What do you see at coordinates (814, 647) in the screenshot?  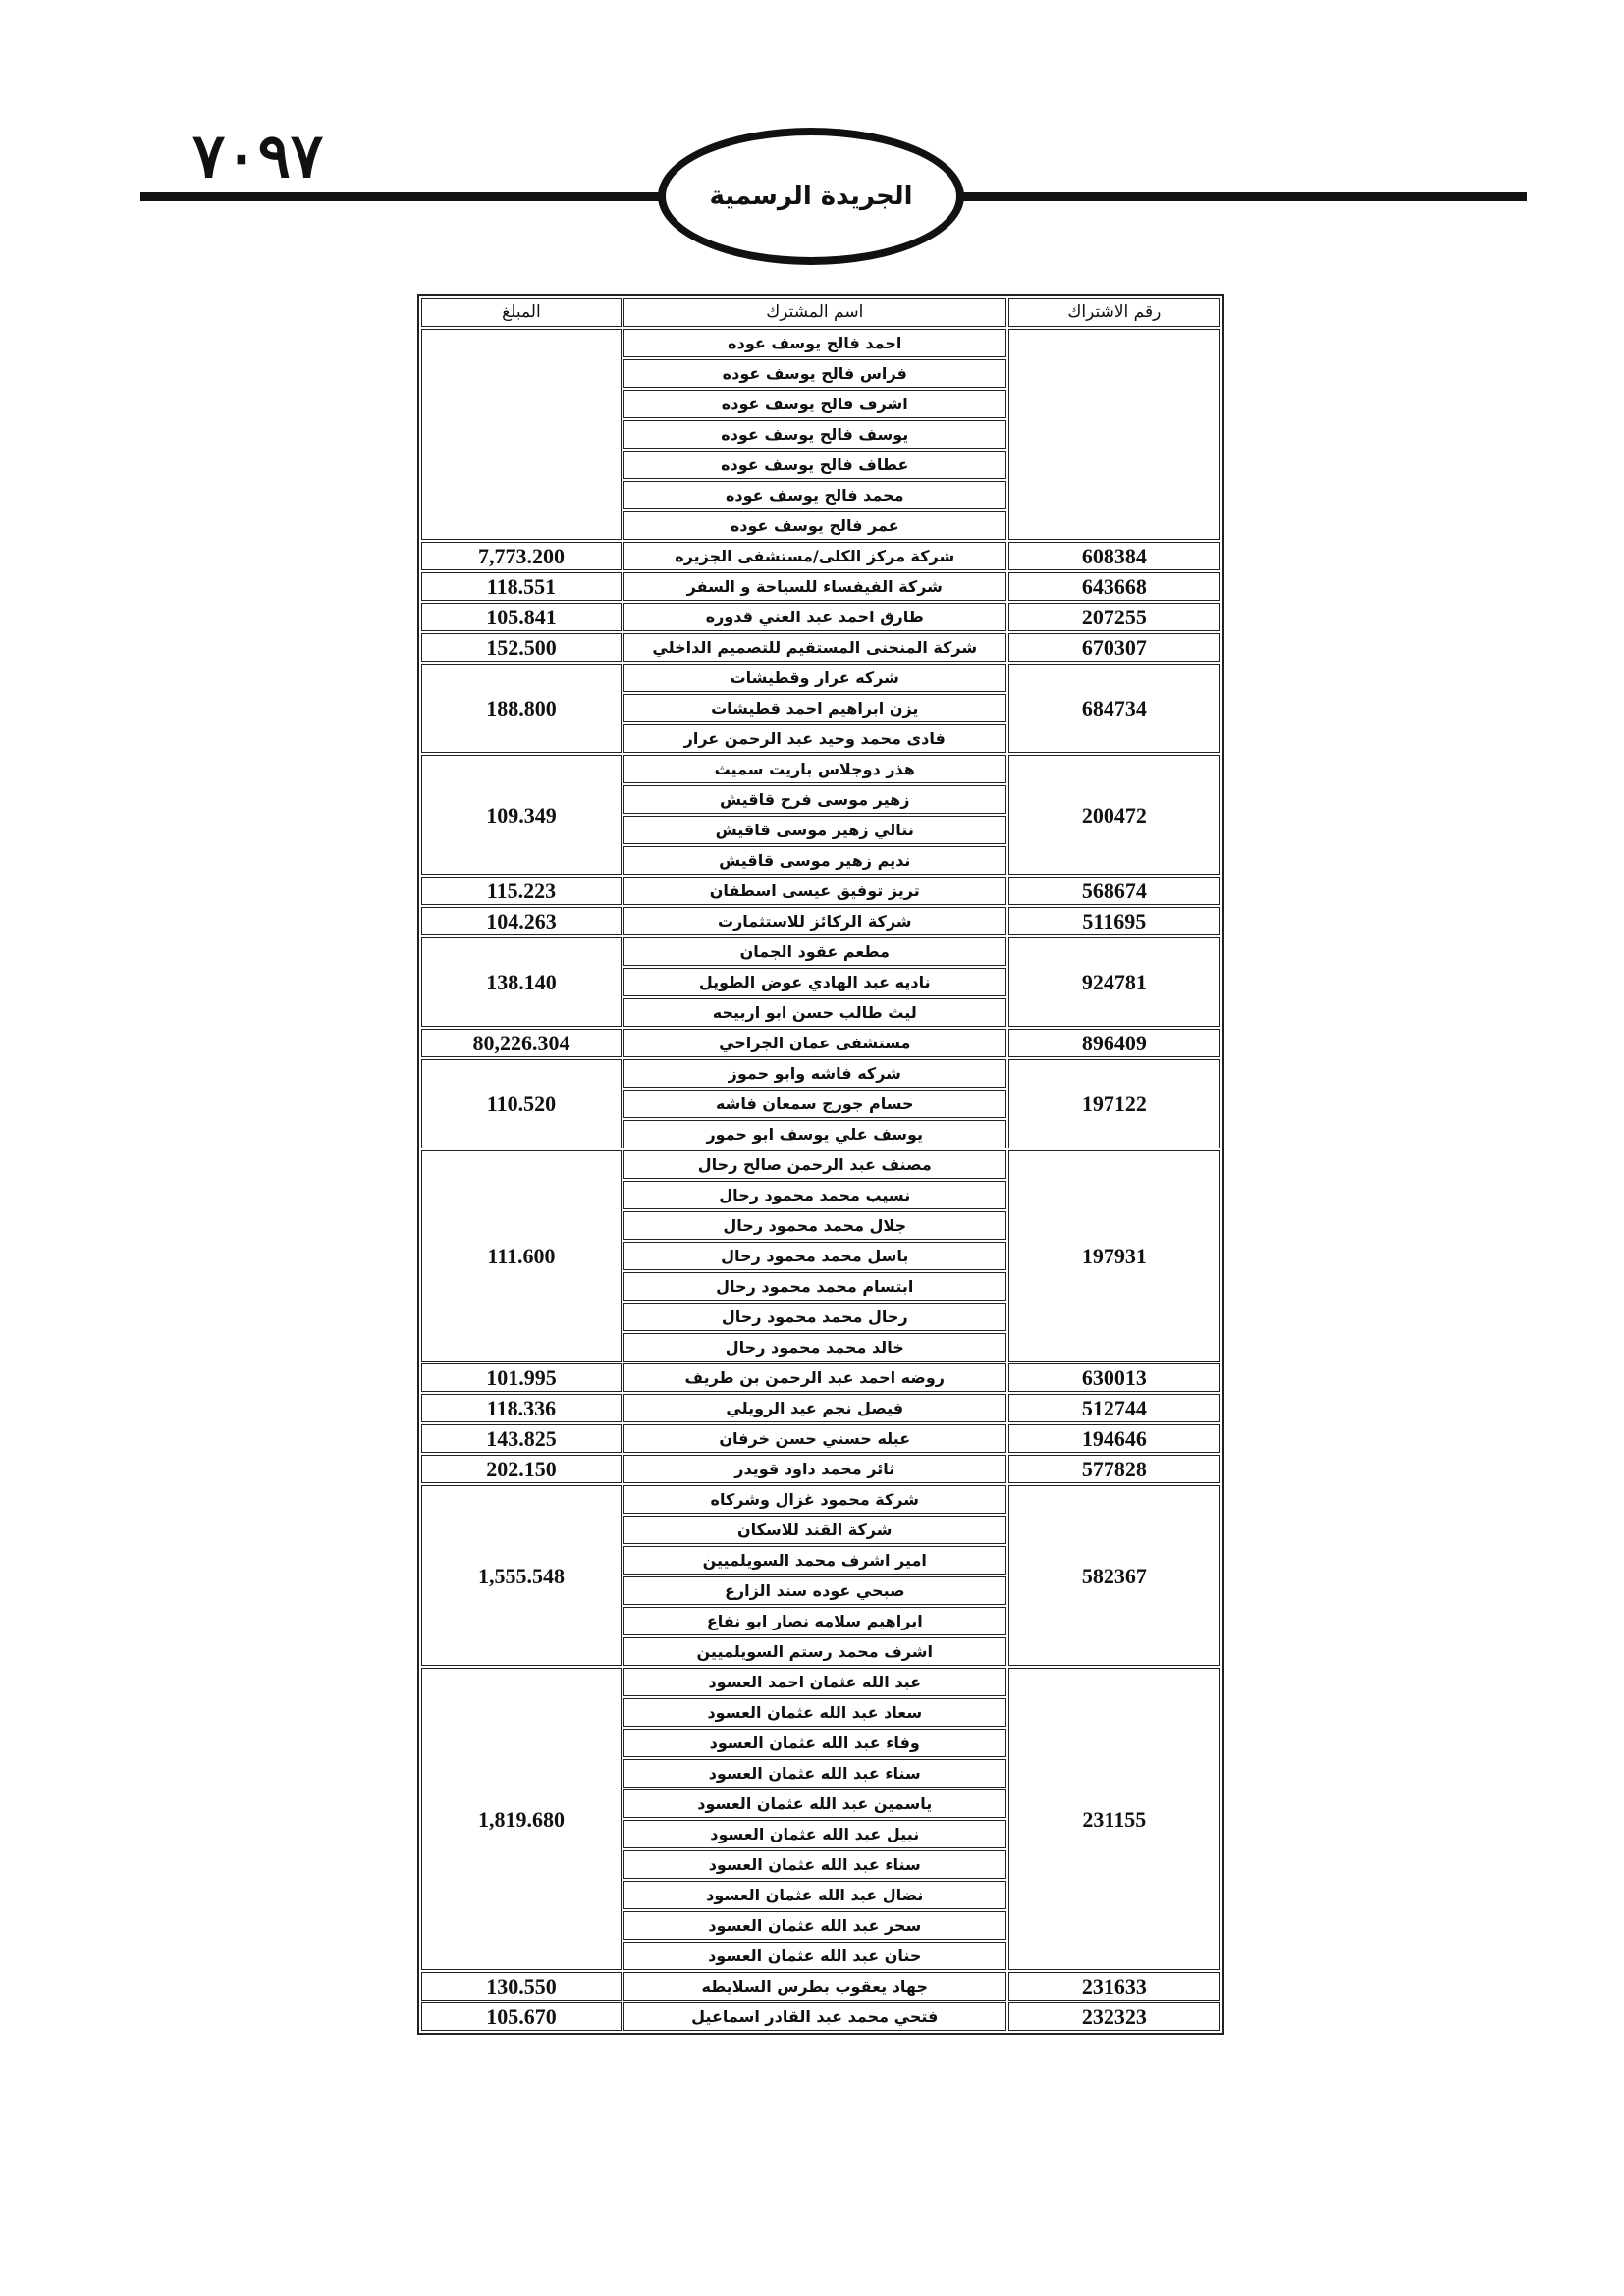 I see `subscriber-name-cell: شركة المنحنى المستقيم للتصميم الداخلي` at bounding box center [814, 647].